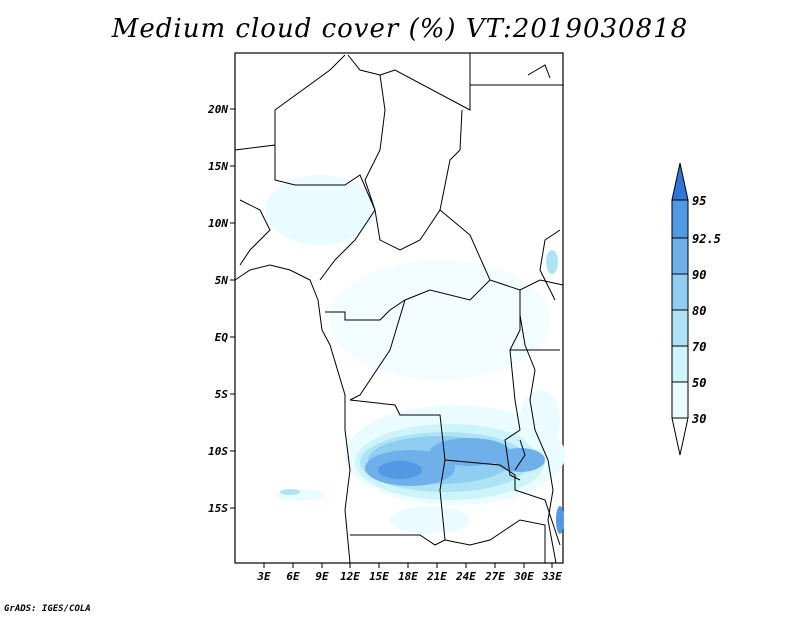 The height and width of the screenshot is (618, 800). What do you see at coordinates (680, 436) in the screenshot?
I see `colorbar-under-arrow` at bounding box center [680, 436].